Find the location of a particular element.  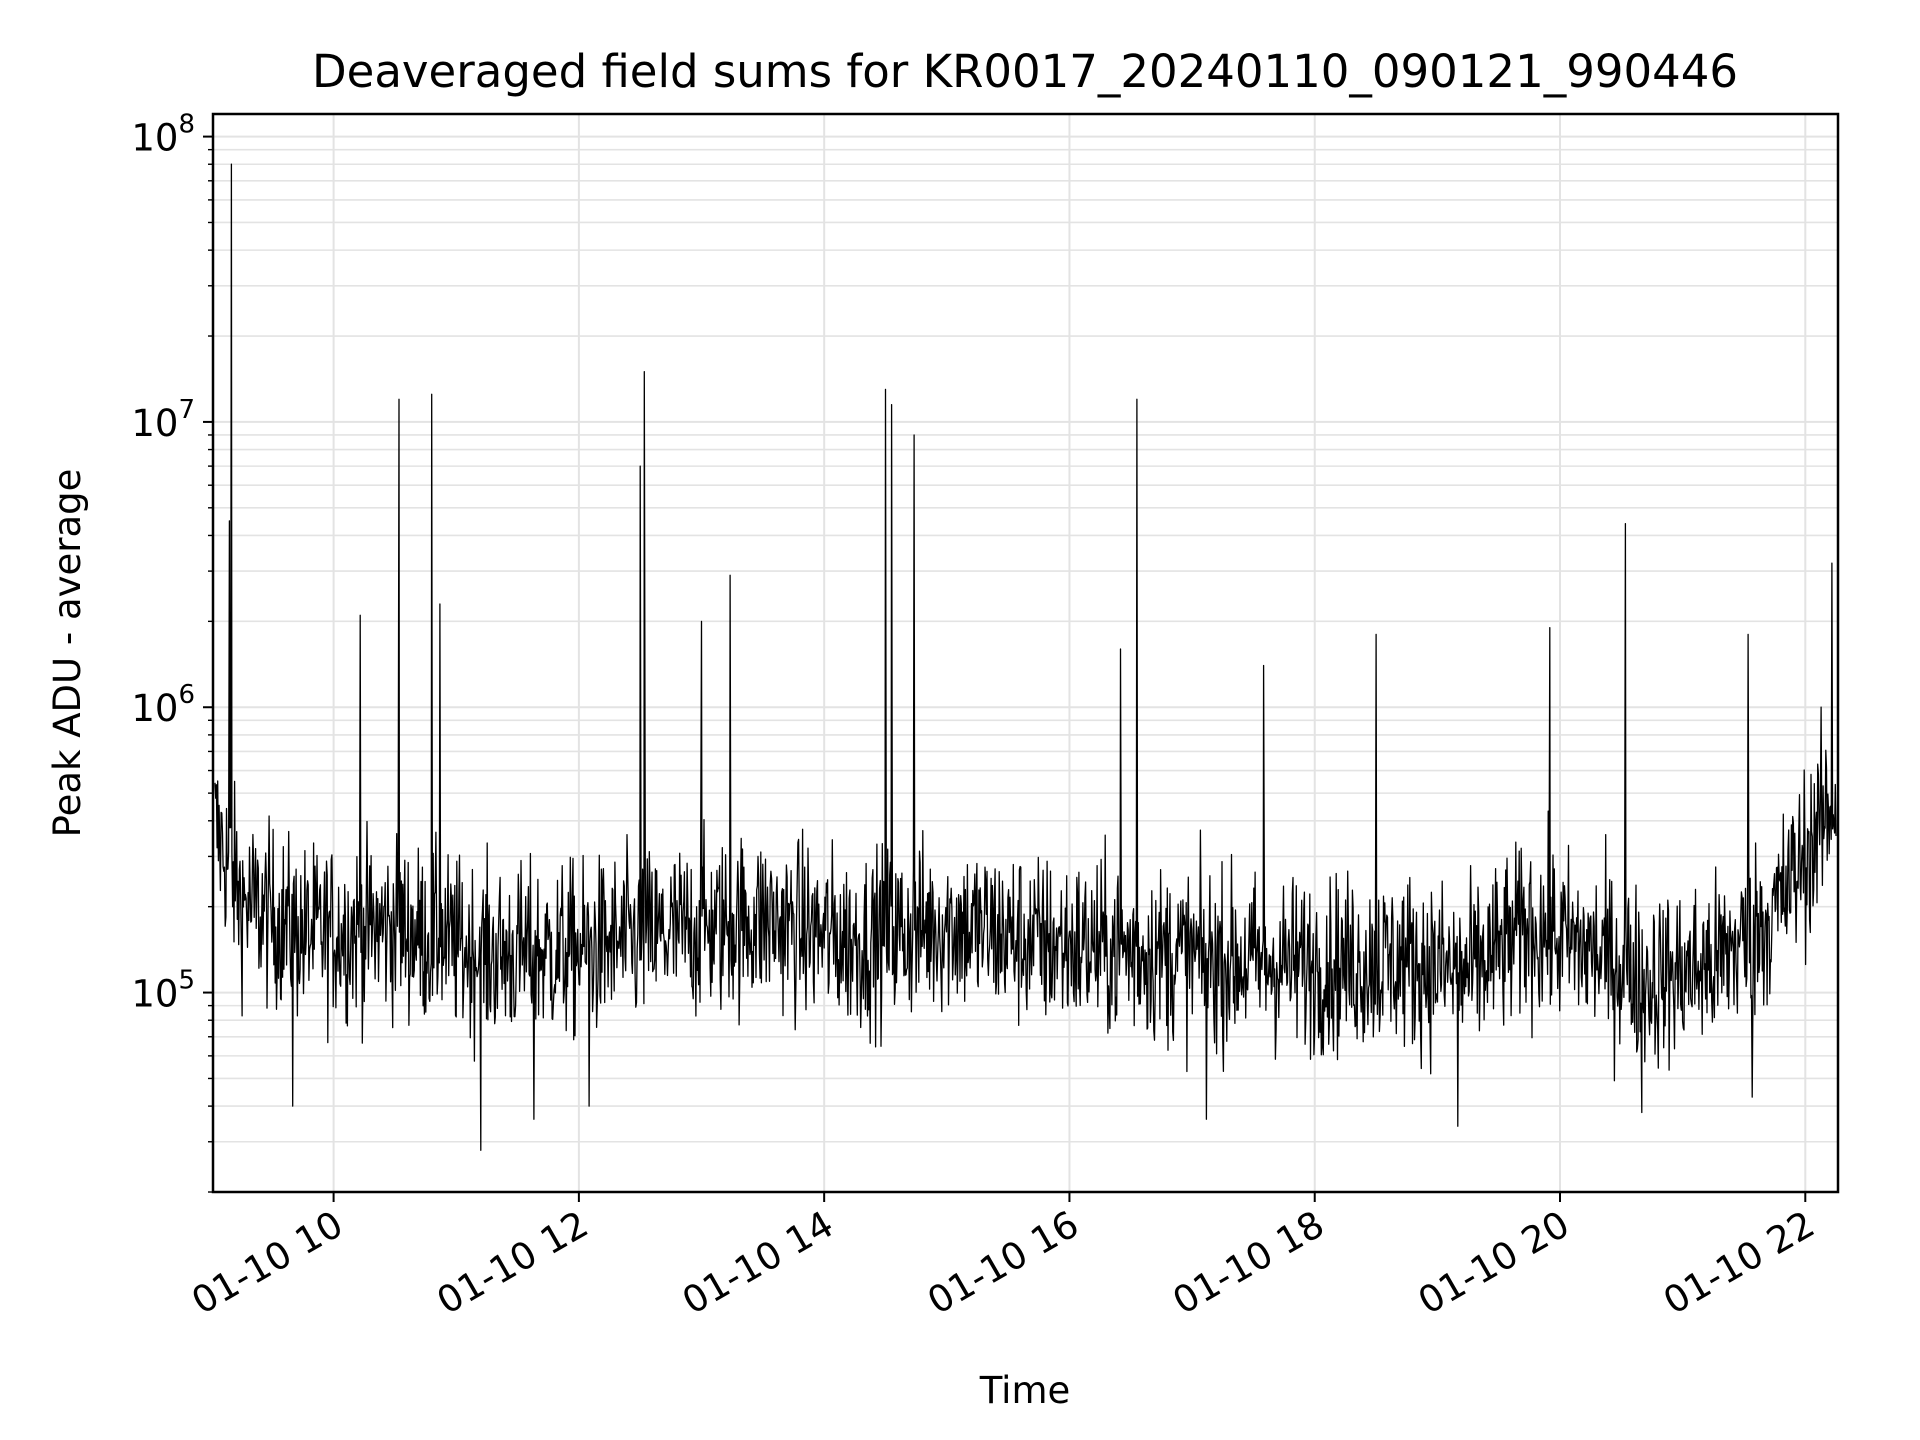

y-axis: 10⁵ 10⁶ 10⁷ 10⁸ is located at coordinates (172, 651).